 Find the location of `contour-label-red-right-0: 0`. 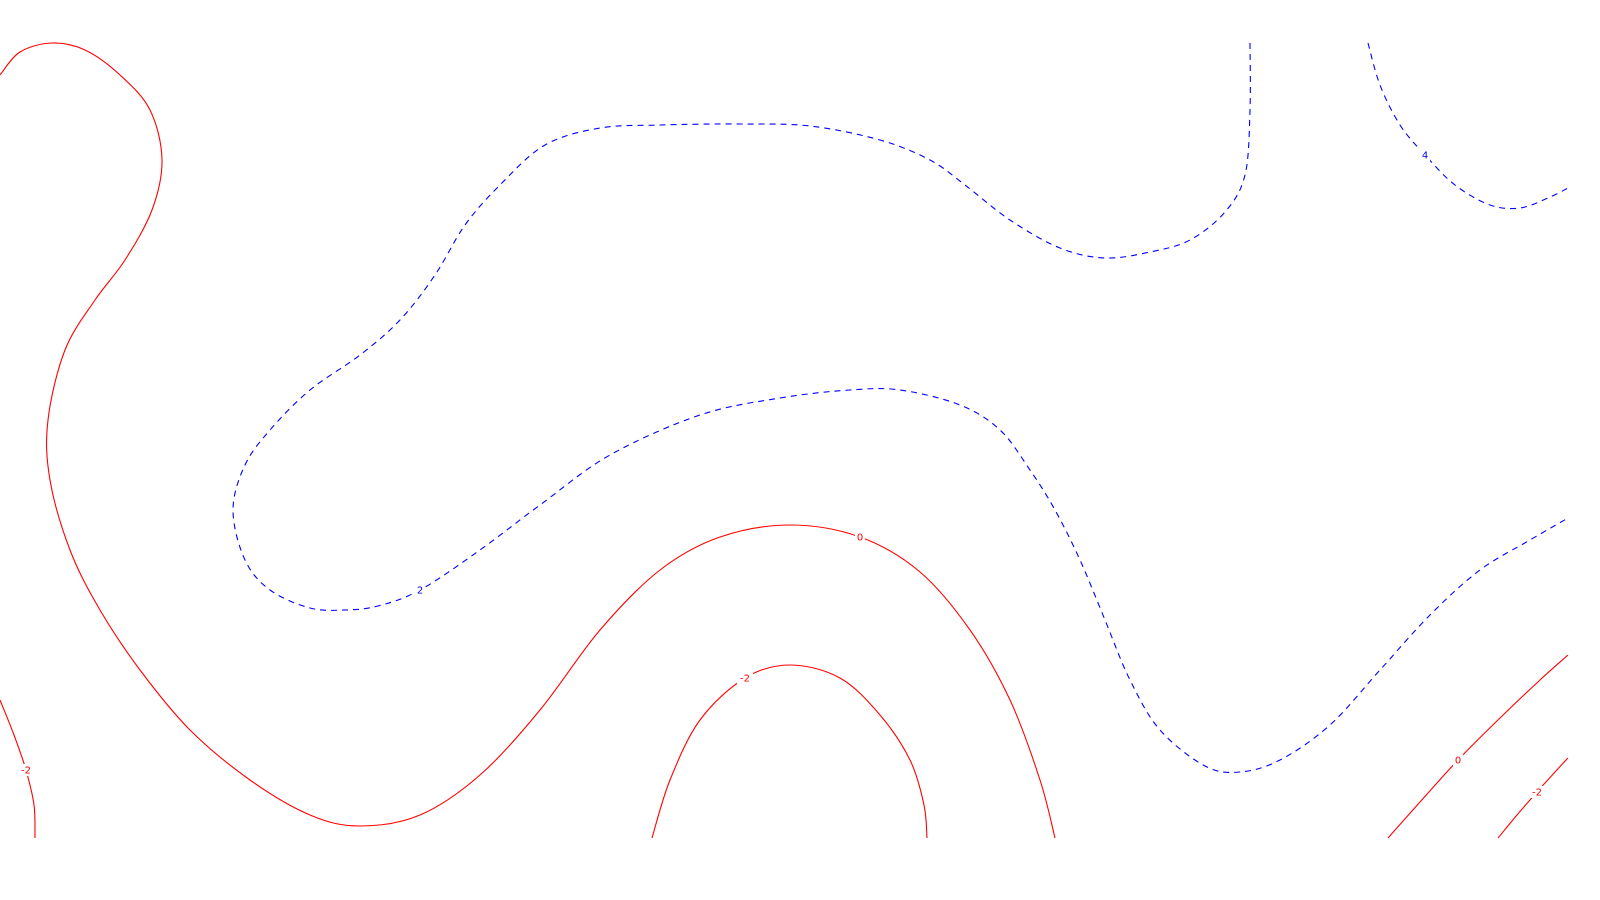

contour-label-red-right-0: 0 is located at coordinates (1458, 761).